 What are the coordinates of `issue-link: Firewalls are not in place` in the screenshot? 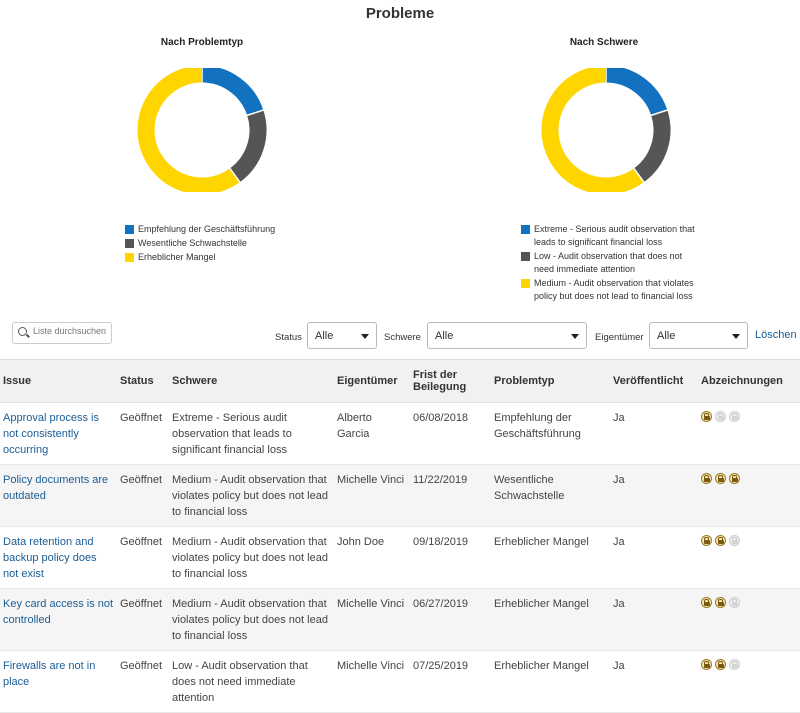 It's located at (49, 674).